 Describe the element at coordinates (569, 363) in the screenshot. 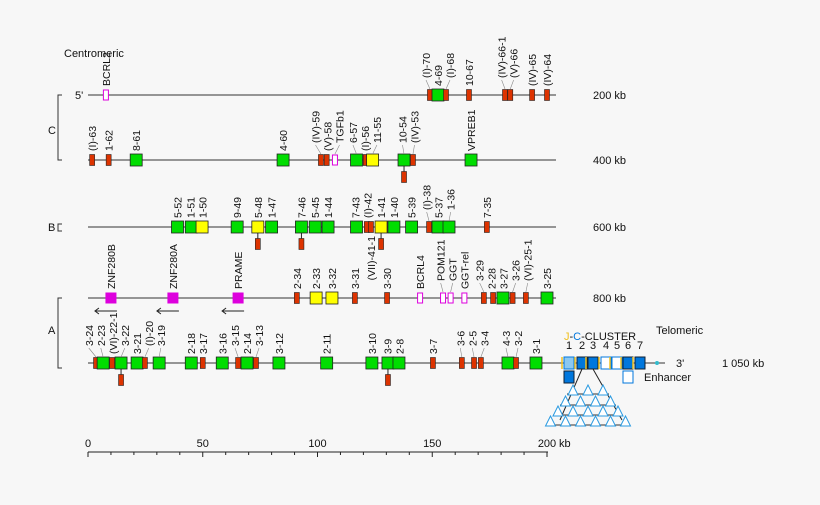

I see `c-segment-hatched` at that location.